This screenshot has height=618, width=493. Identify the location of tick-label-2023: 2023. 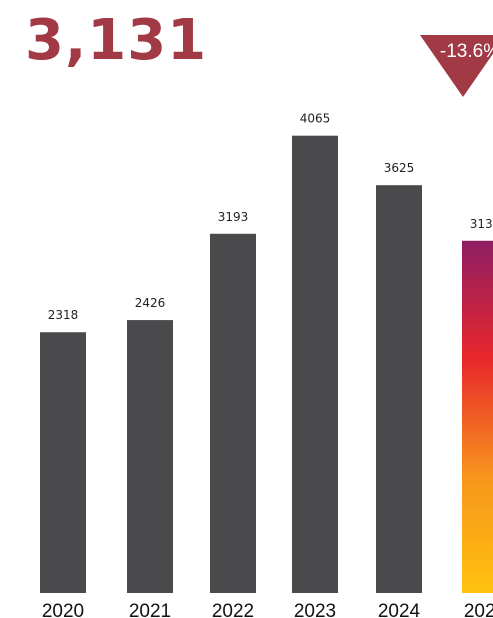
(315, 609).